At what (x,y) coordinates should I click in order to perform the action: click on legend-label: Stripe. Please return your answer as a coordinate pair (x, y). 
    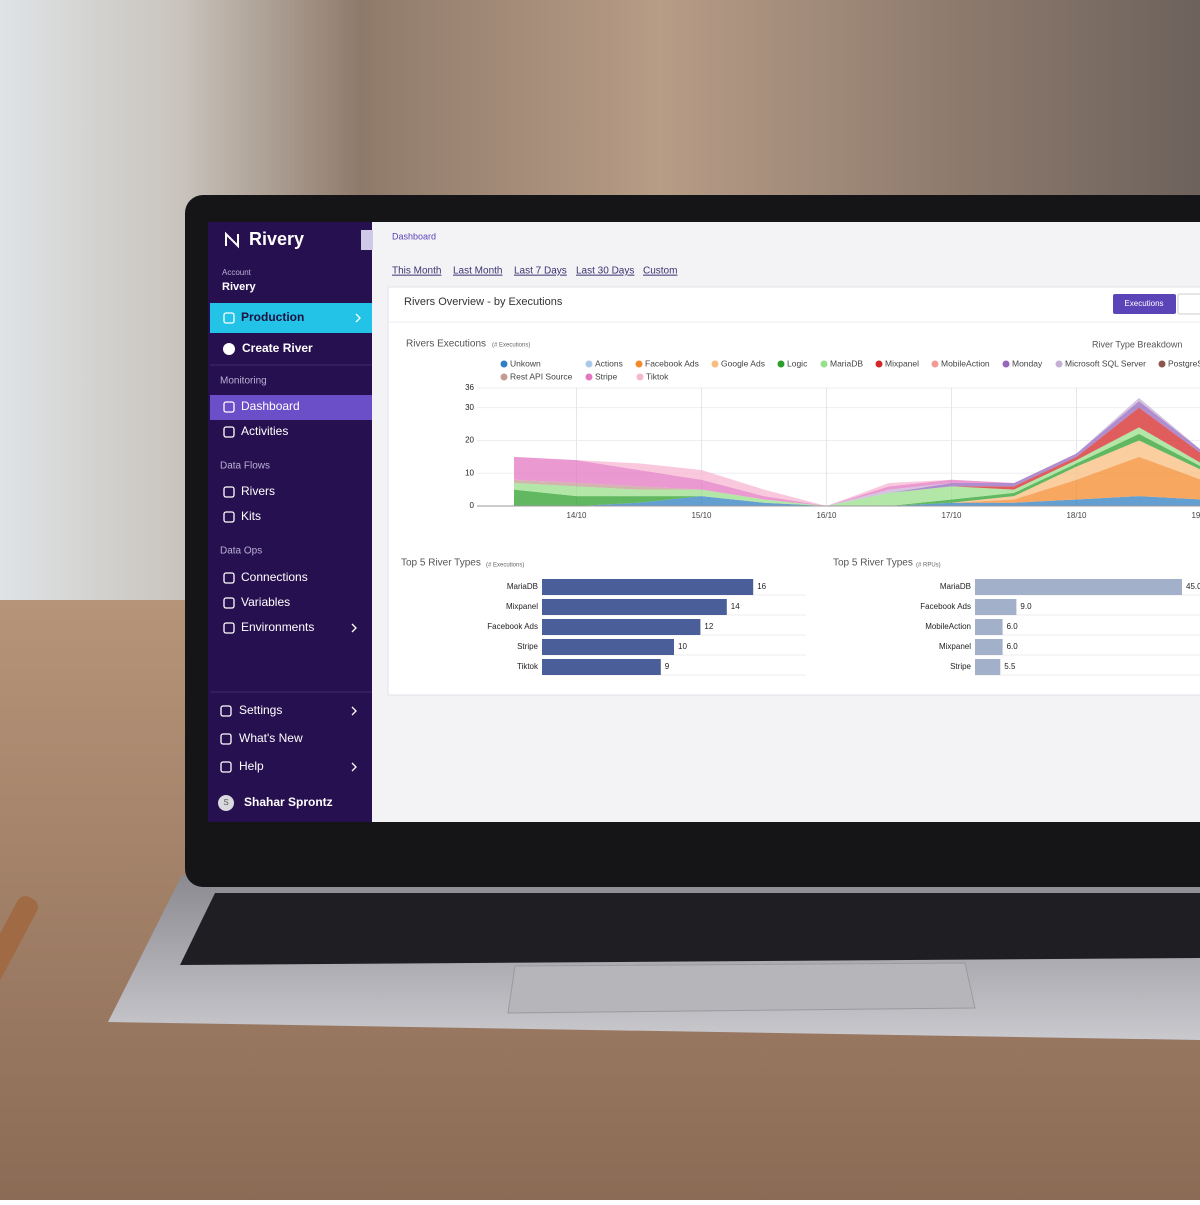
    Looking at the image, I should click on (606, 376).